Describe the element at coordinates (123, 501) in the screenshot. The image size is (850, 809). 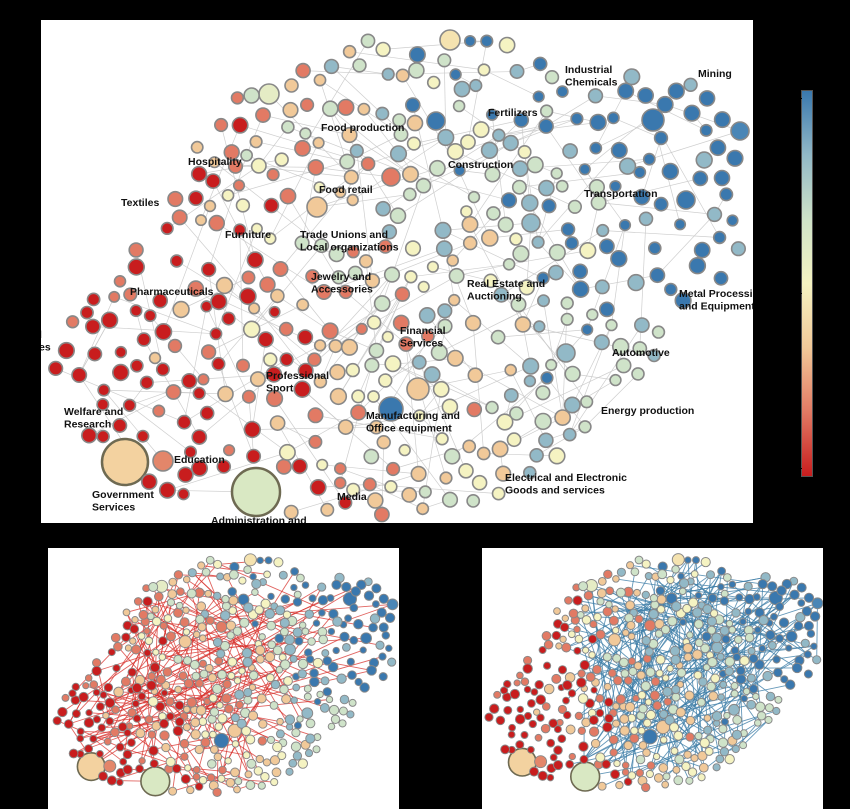
I see `label-government: Government Services` at that location.